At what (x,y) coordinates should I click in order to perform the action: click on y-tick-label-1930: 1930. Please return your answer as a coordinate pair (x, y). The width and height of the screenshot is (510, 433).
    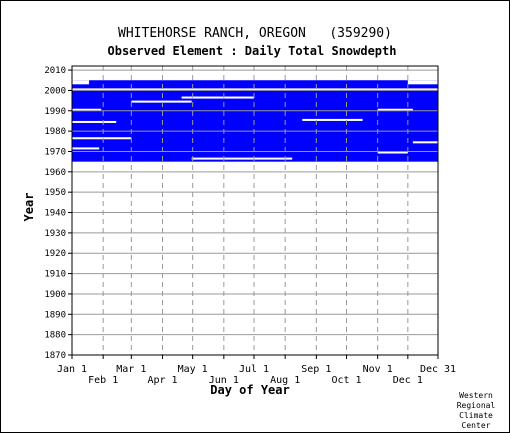
    Looking at the image, I should click on (55, 234).